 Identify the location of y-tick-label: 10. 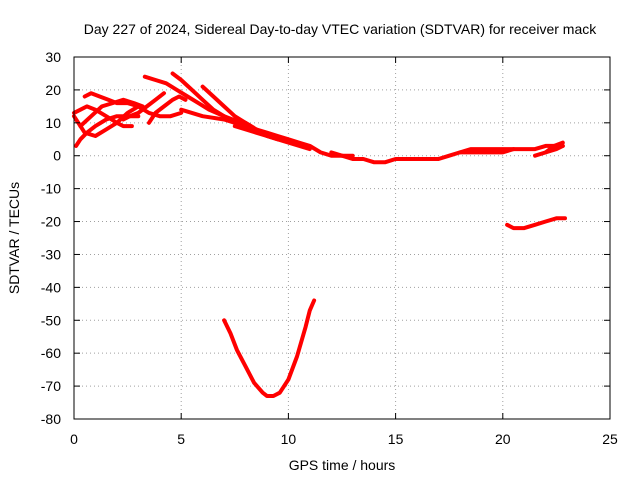
(53, 123).